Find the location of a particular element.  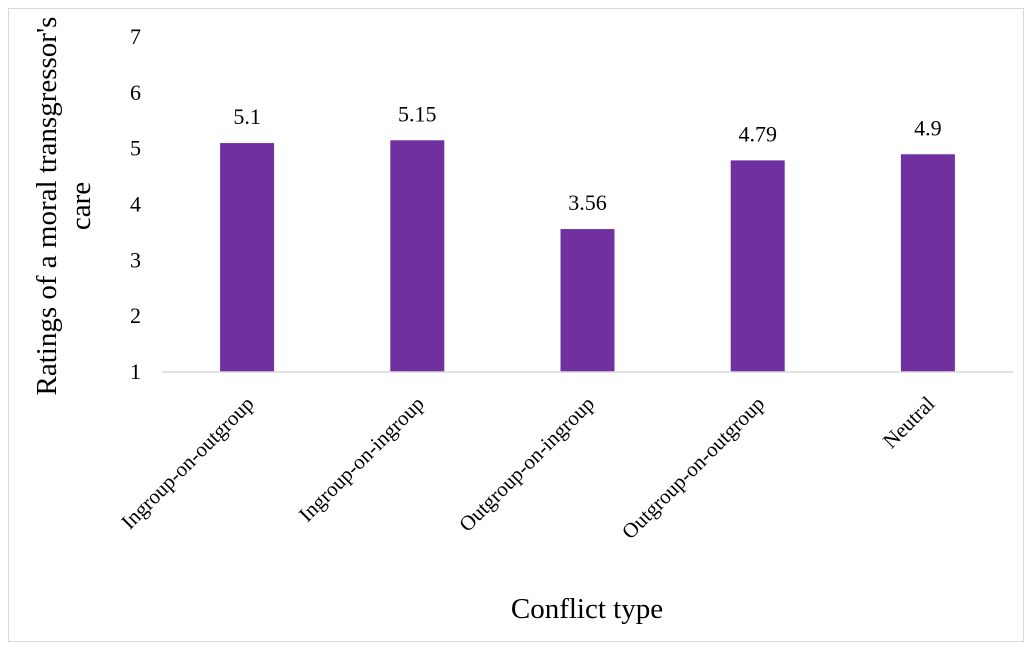

data-labels: 5.1 5.15 3.56 4.79 4.9 is located at coordinates (587, 158).